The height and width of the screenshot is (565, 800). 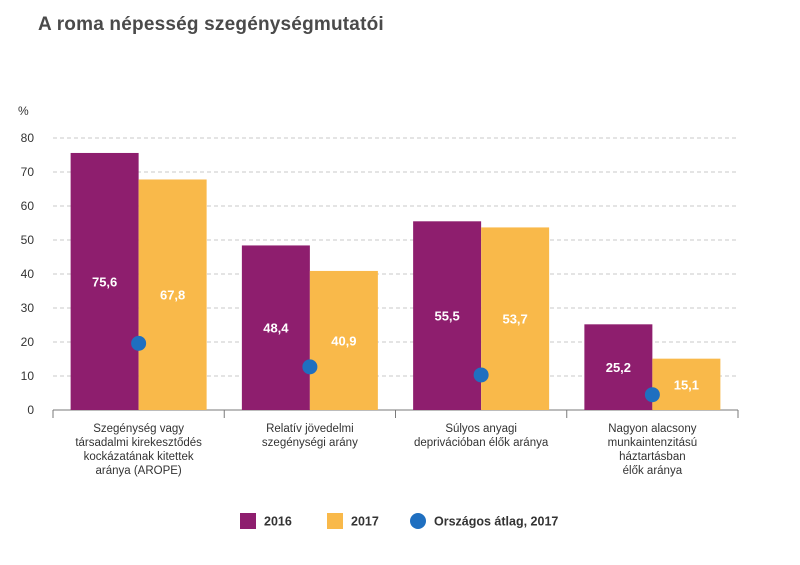 I want to click on x-category-label: Súlyos anyagi, so click(x=481, y=429).